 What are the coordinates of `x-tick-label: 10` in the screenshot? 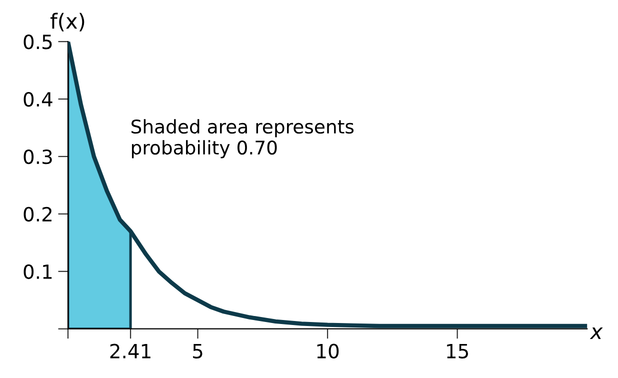 It's located at (328, 351).